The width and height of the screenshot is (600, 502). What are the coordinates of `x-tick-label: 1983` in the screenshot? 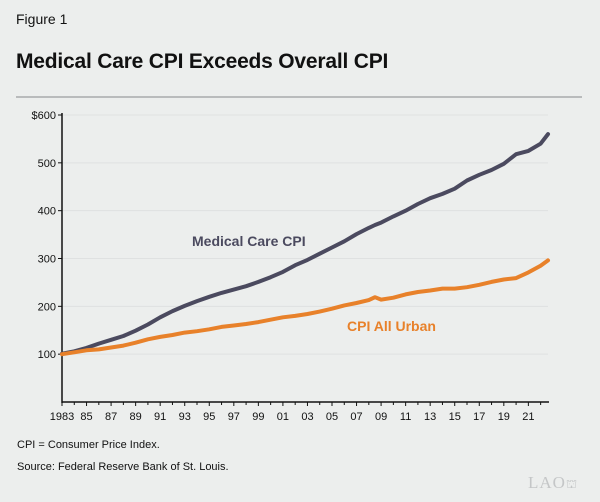 It's located at (62, 417).